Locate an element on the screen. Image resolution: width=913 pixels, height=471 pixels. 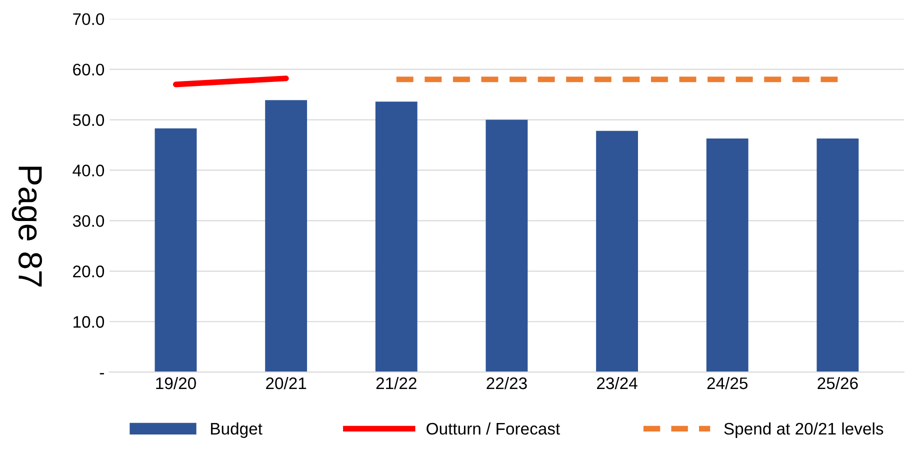
x-tick-label: 19/20 is located at coordinates (176, 383).